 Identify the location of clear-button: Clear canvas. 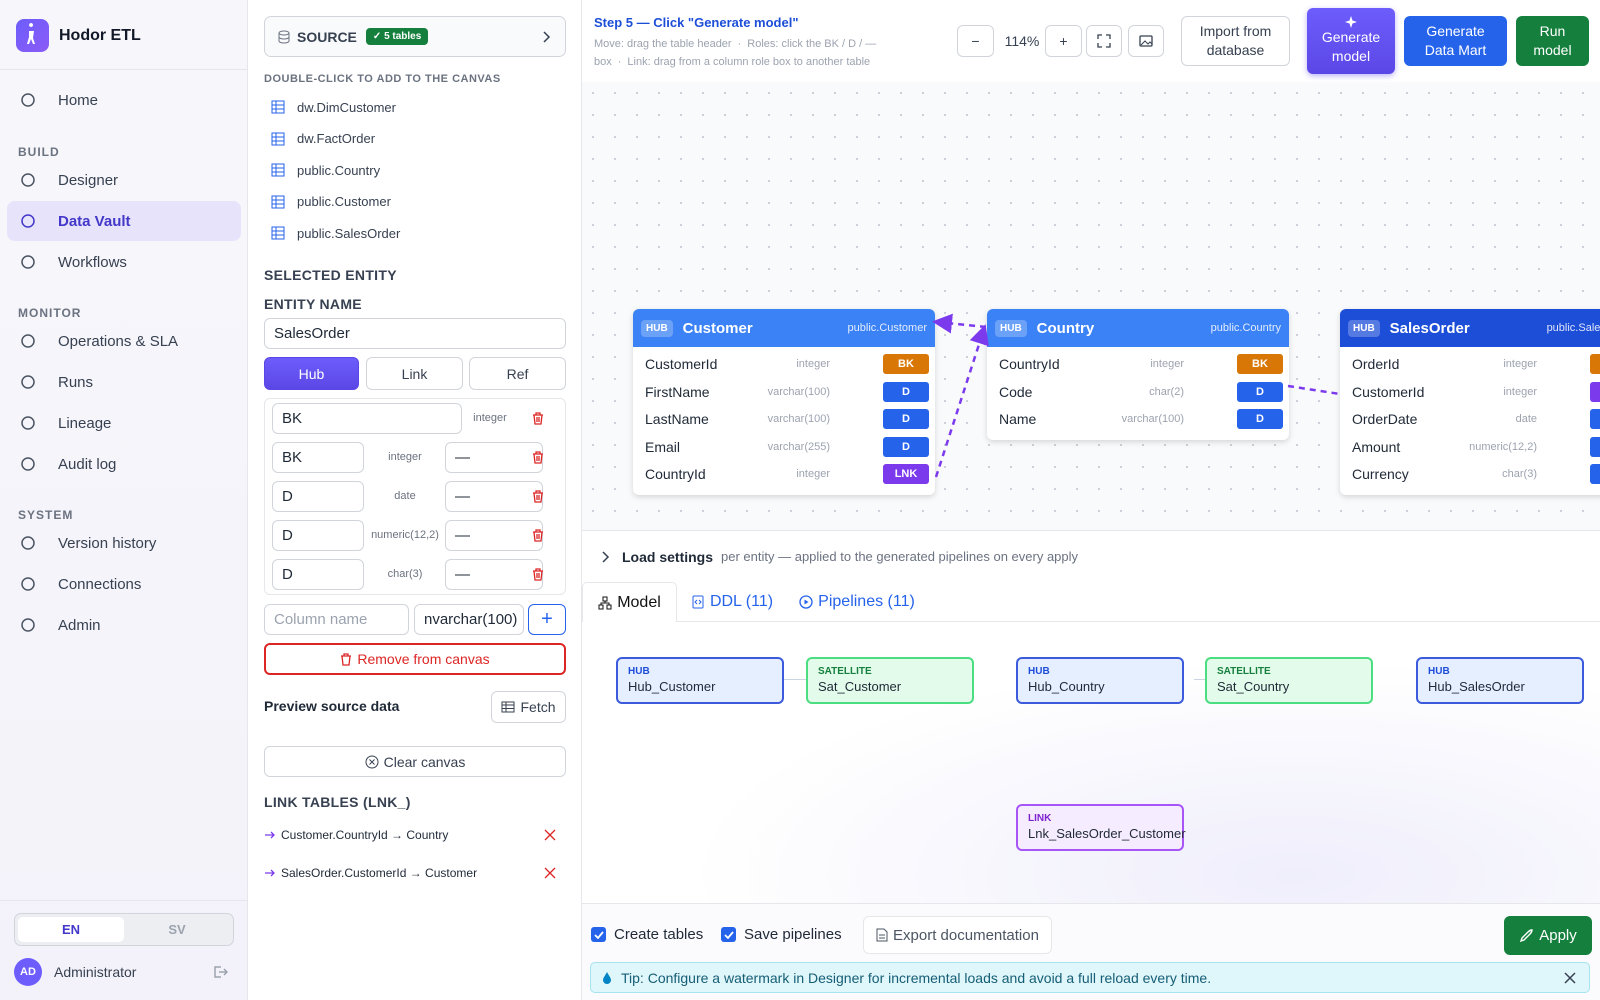
(415, 761).